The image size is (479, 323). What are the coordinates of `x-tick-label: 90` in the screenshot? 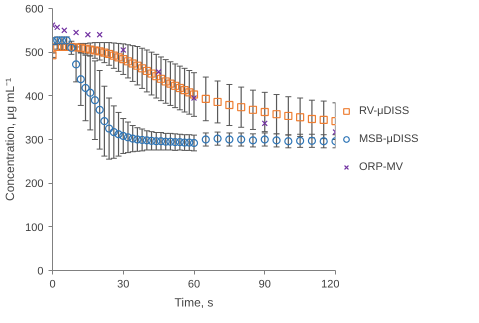 It's located at (264, 284).